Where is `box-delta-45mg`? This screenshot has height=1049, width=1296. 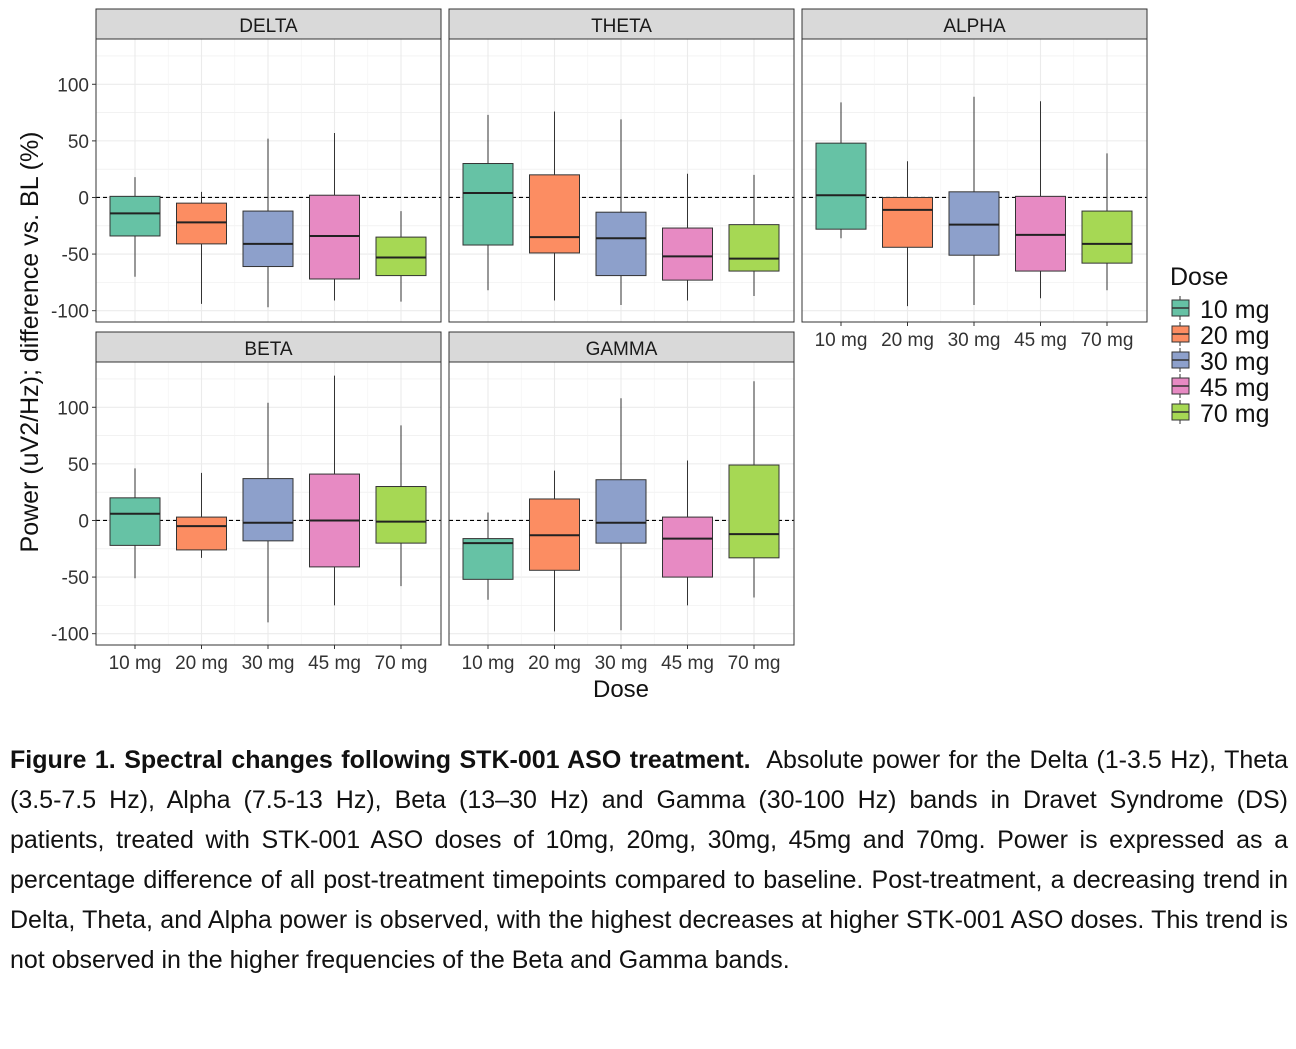
box-delta-45mg is located at coordinates (334, 237).